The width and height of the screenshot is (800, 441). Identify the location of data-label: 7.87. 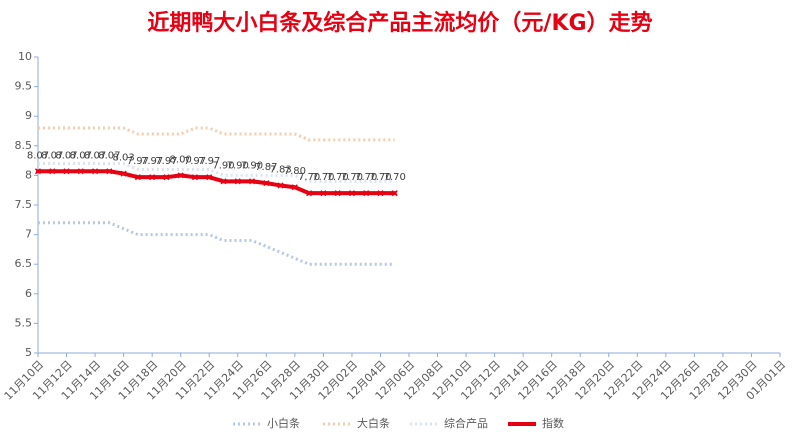
(266, 167).